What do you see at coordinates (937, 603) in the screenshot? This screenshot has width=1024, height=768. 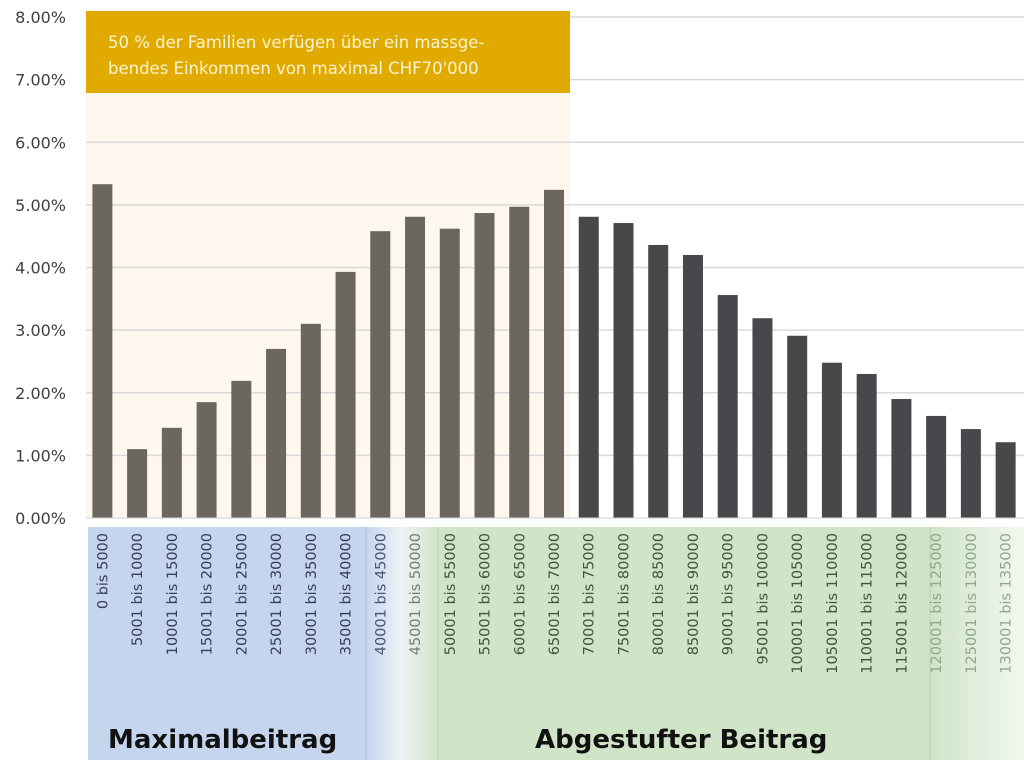 I see `x-tick-label: 120001 bis 125000` at bounding box center [937, 603].